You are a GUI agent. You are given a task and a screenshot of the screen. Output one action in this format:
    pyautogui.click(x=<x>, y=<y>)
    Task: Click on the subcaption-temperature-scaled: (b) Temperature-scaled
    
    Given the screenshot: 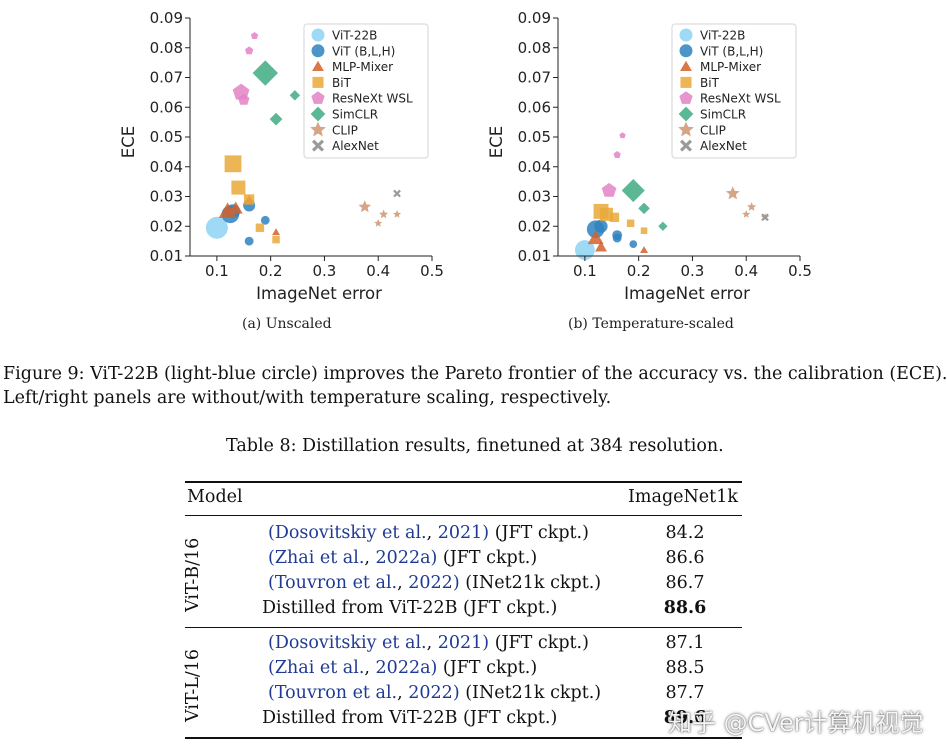 What is the action you would take?
    pyautogui.click(x=651, y=324)
    